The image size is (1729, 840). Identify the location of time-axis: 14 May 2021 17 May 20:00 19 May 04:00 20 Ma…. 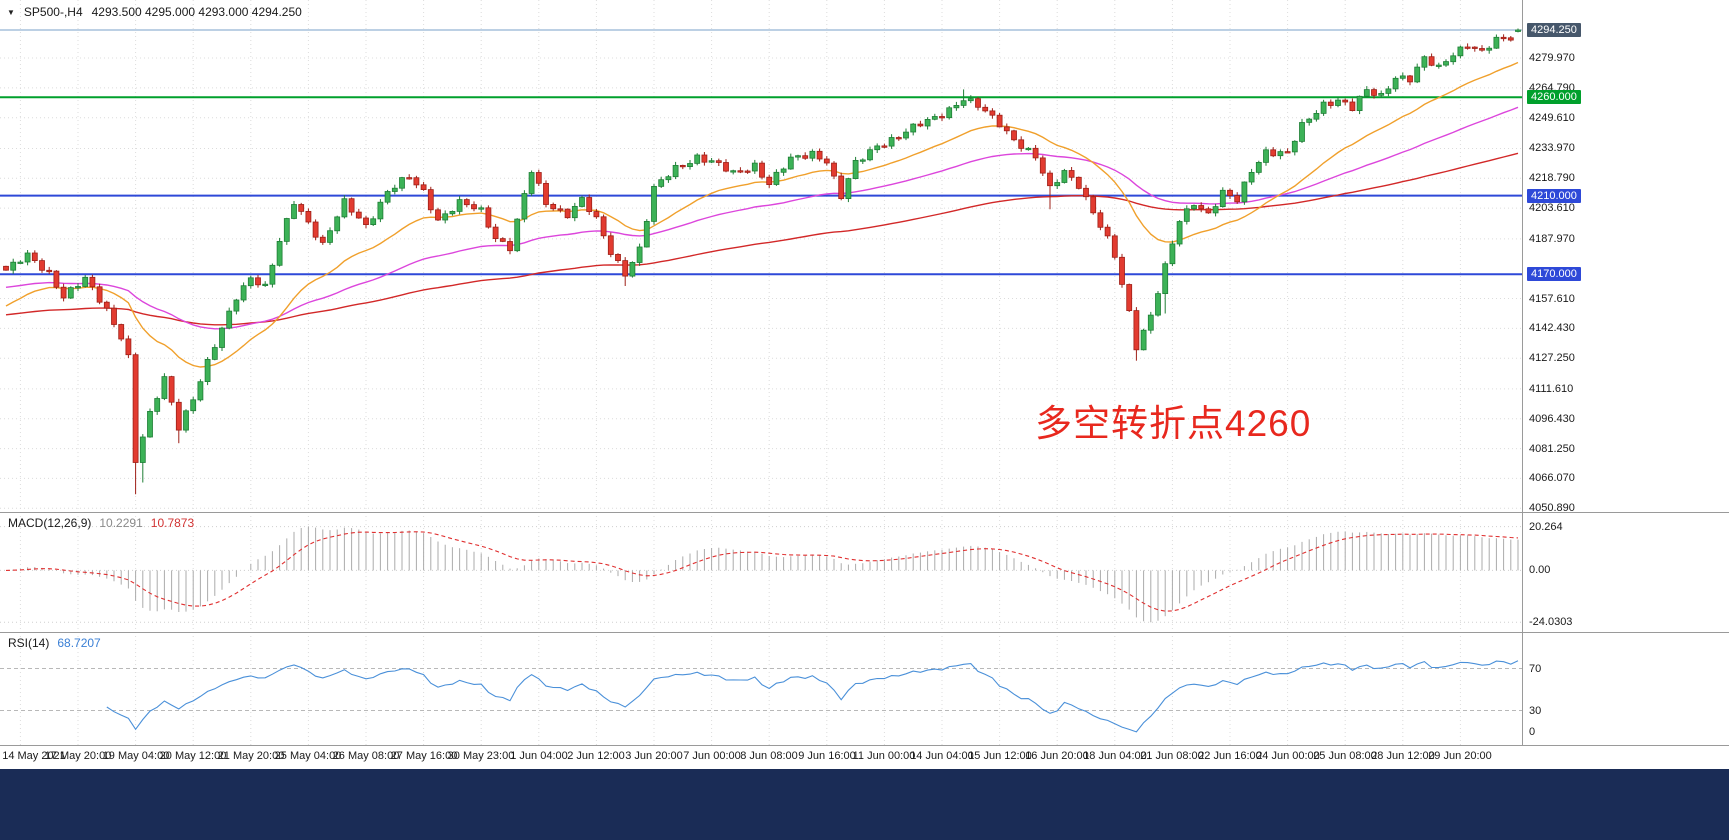
(864, 757).